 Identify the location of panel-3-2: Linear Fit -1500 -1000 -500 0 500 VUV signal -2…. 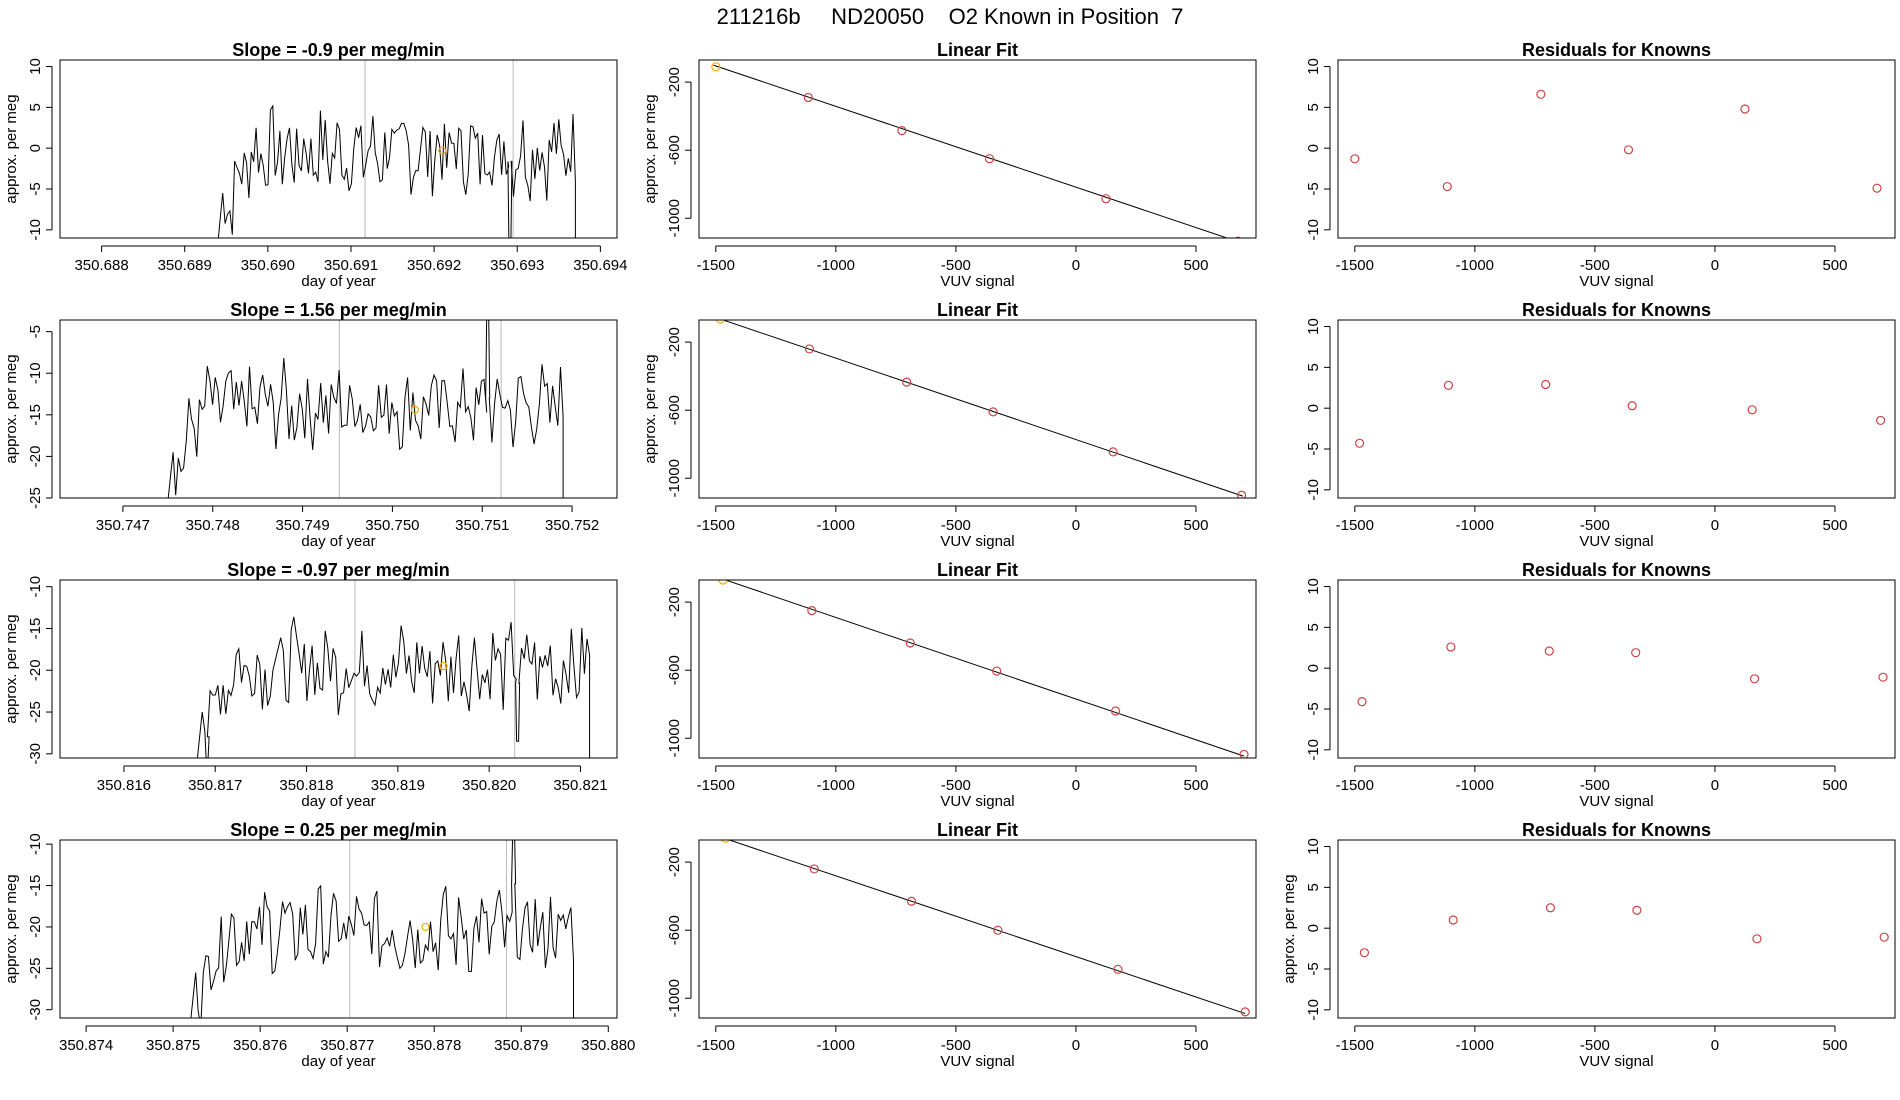
(961, 685).